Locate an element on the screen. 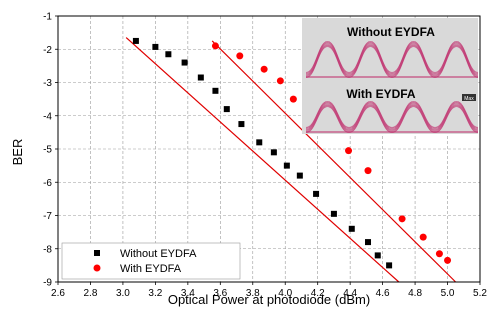  x-tick-label: 4.2 is located at coordinates (318, 293).